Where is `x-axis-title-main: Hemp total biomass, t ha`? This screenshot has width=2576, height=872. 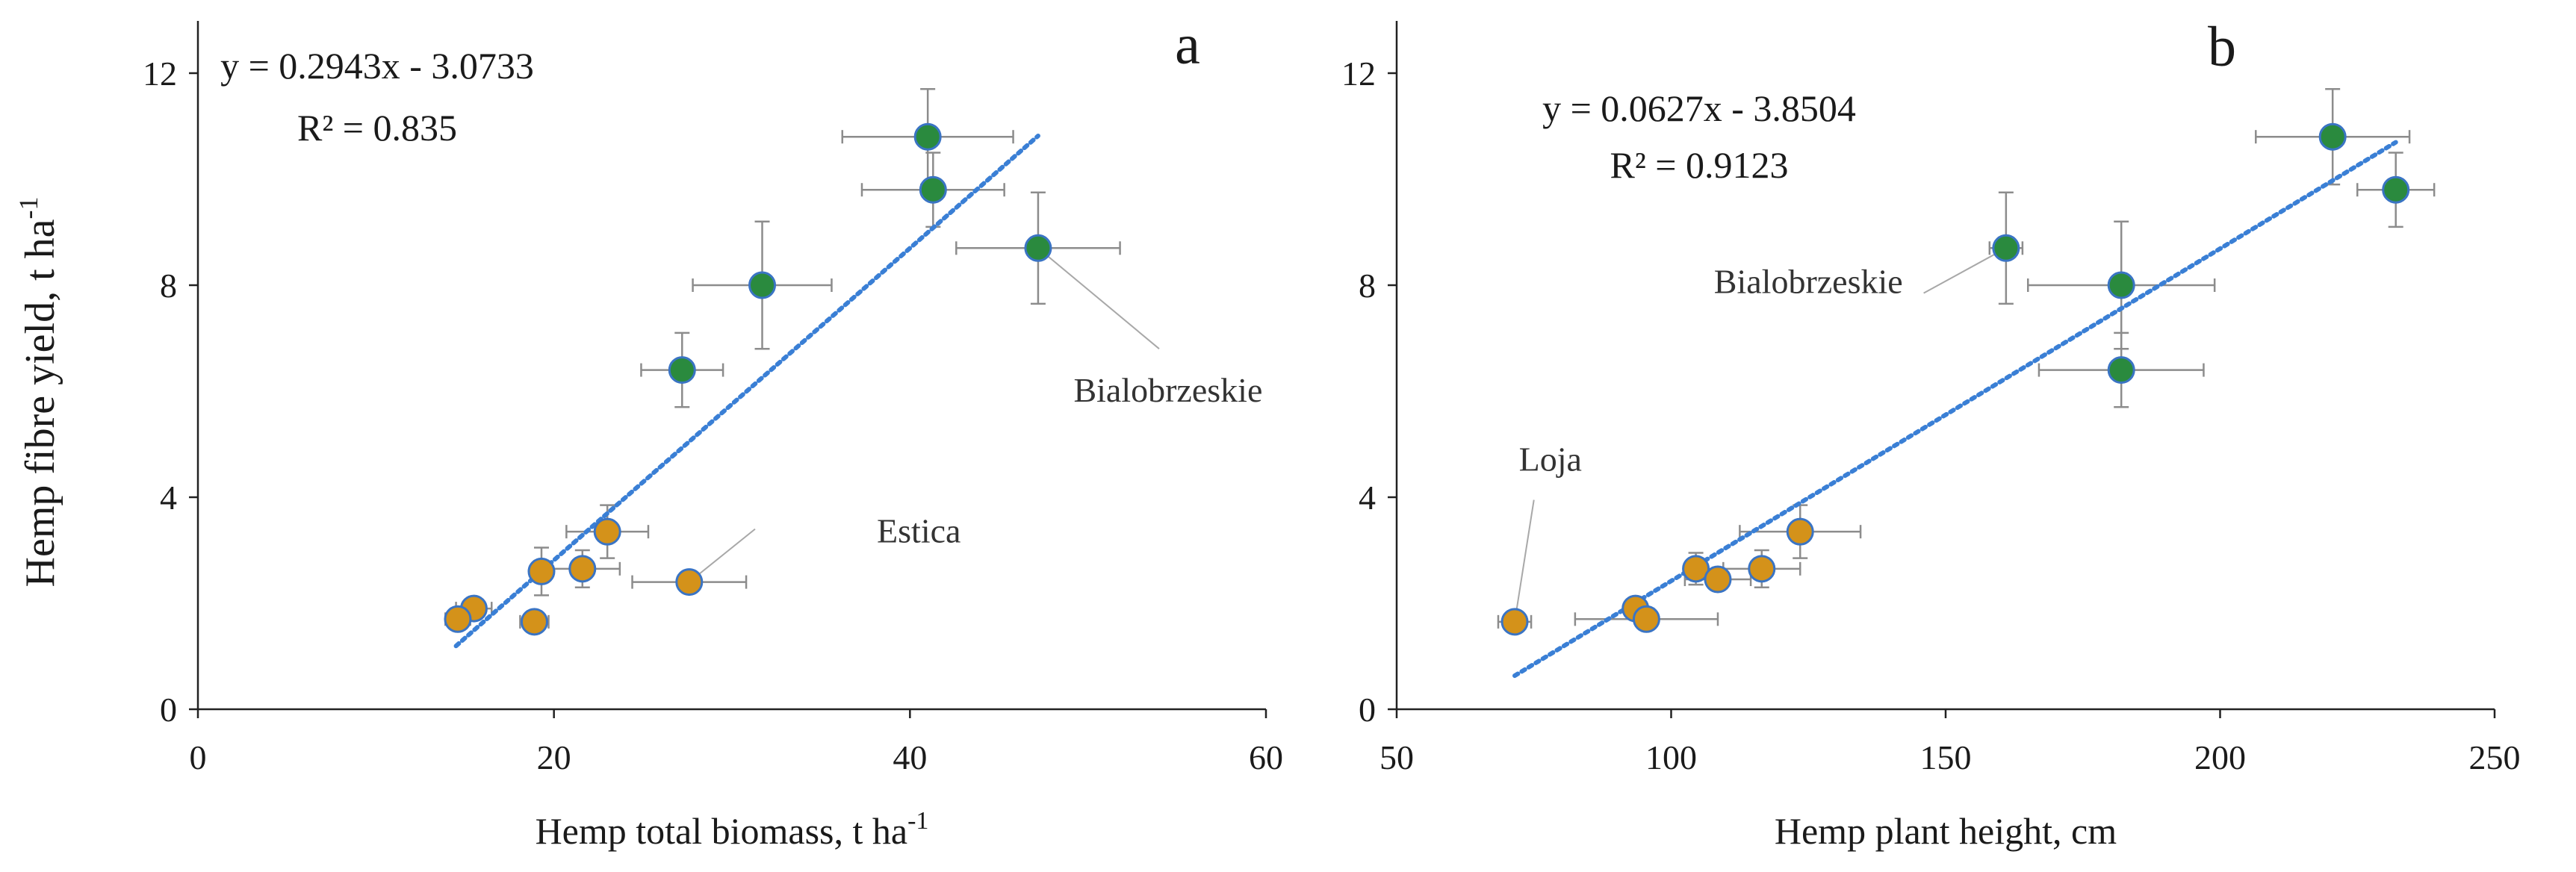 x-axis-title-main: Hemp total biomass, t ha is located at coordinates (722, 831).